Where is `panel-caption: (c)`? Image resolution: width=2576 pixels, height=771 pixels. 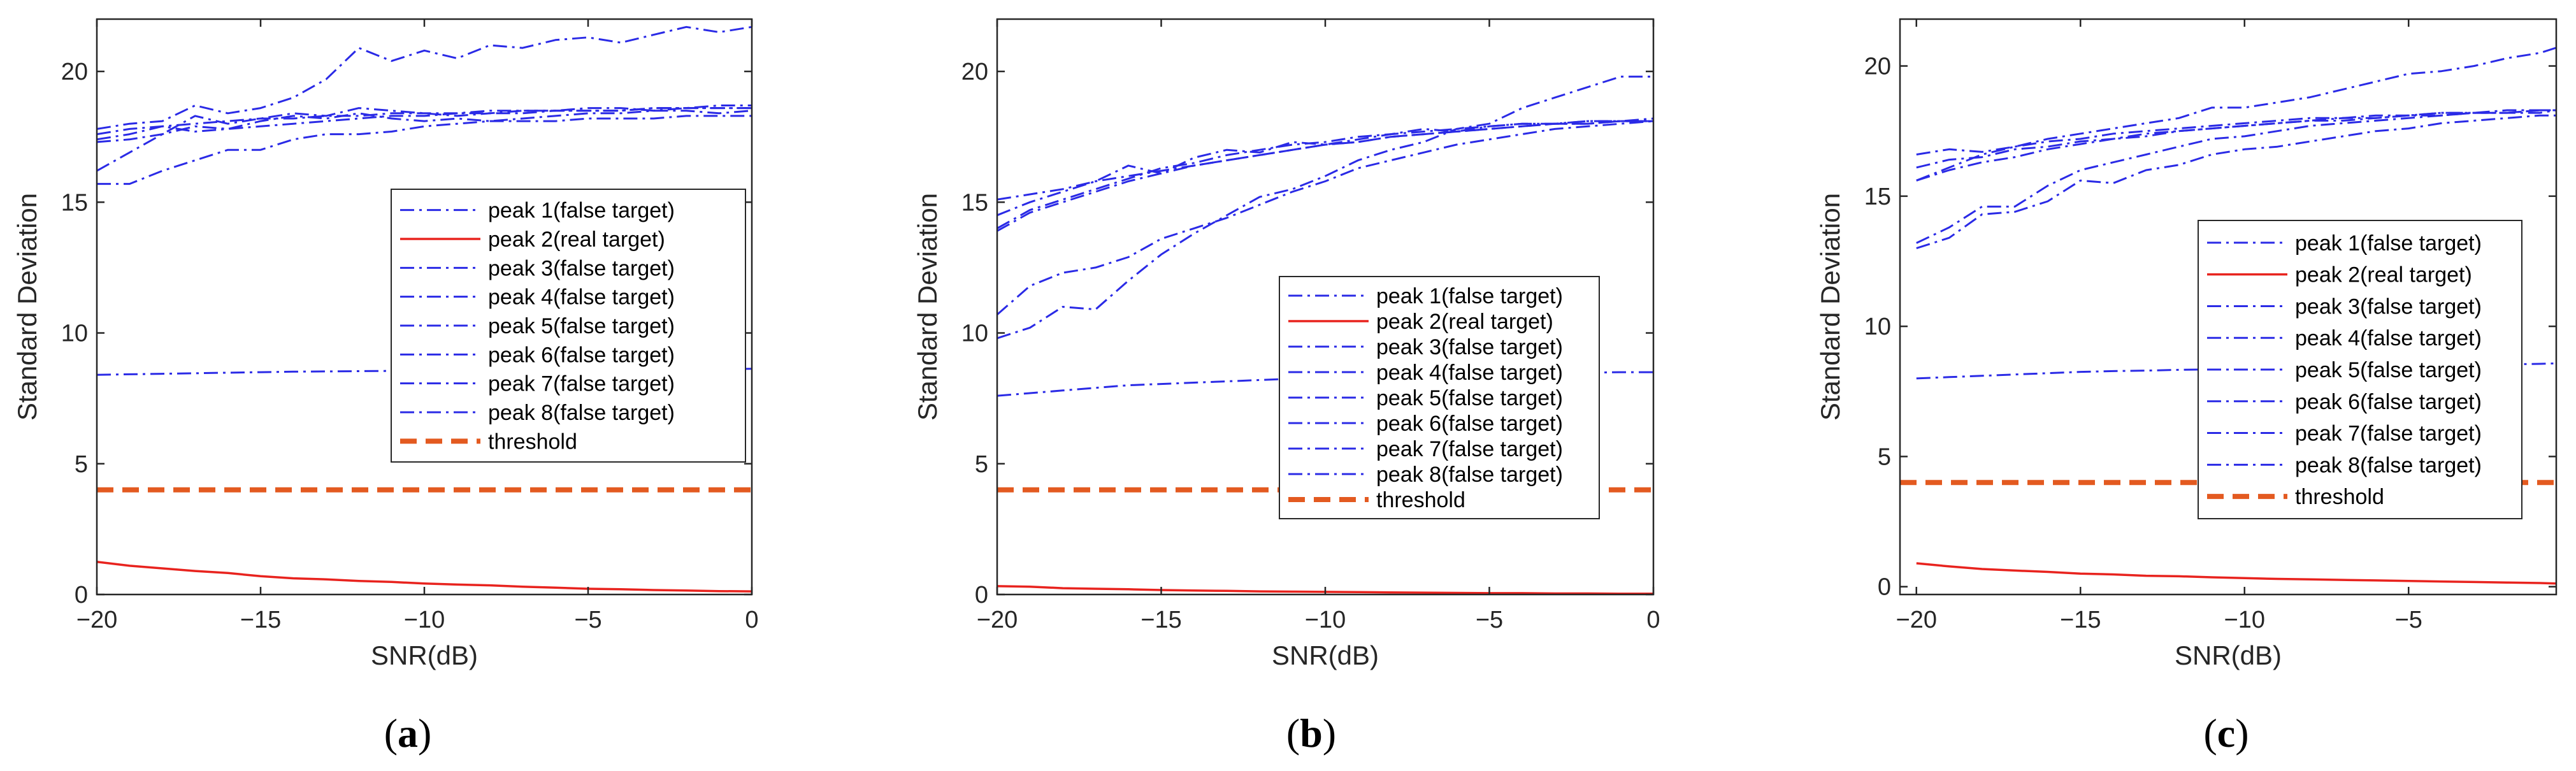
panel-caption: (c) is located at coordinates (2226, 733).